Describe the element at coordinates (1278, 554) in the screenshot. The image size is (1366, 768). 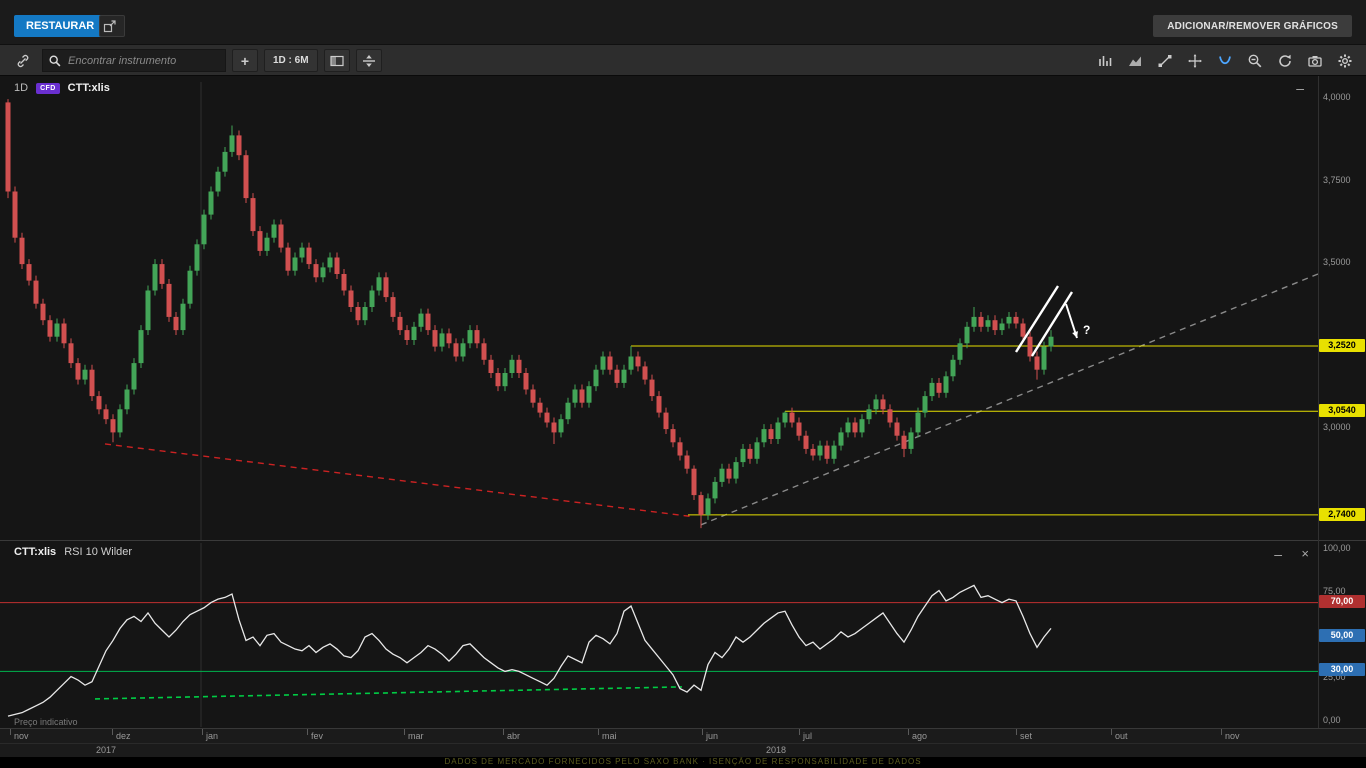
I see `minimize-rsi-button: –` at that location.